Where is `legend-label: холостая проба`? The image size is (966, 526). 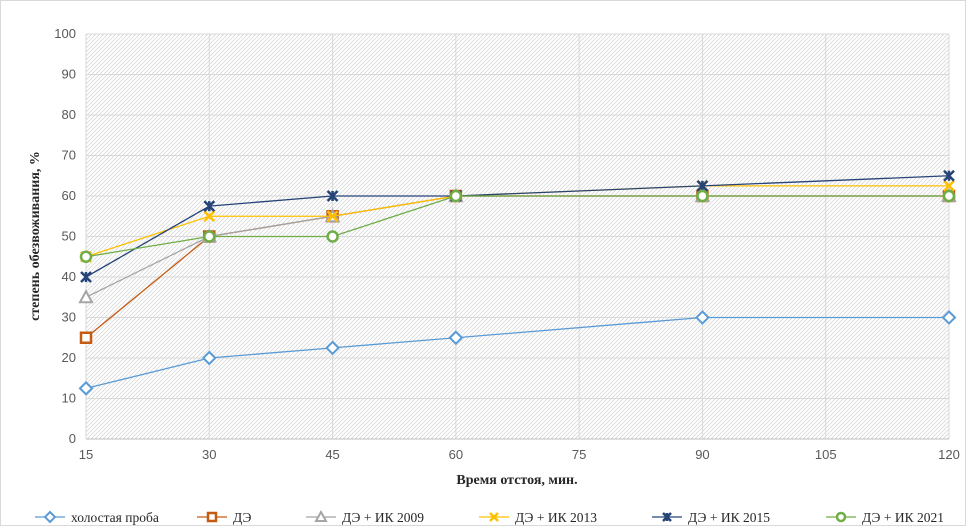
legend-label: холостая проба is located at coordinates (115, 517).